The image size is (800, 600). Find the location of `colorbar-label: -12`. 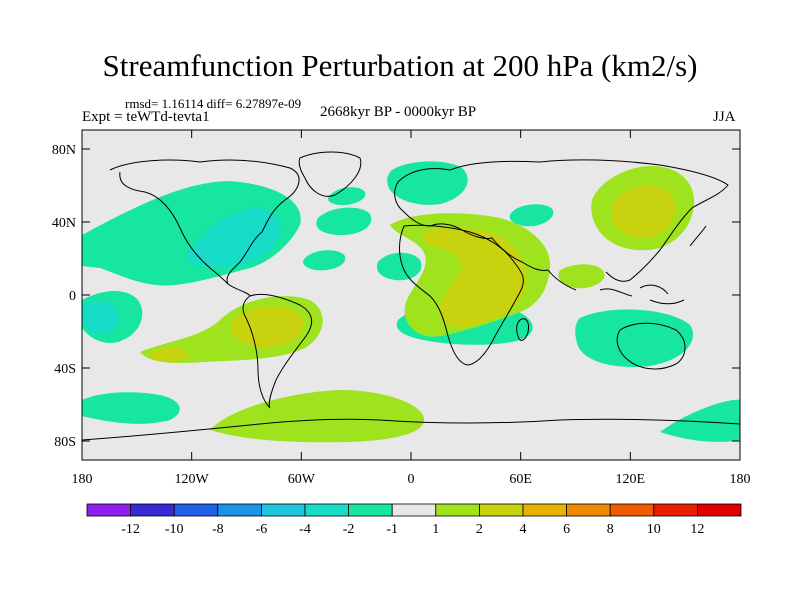

colorbar-label: -12 is located at coordinates (130, 529).